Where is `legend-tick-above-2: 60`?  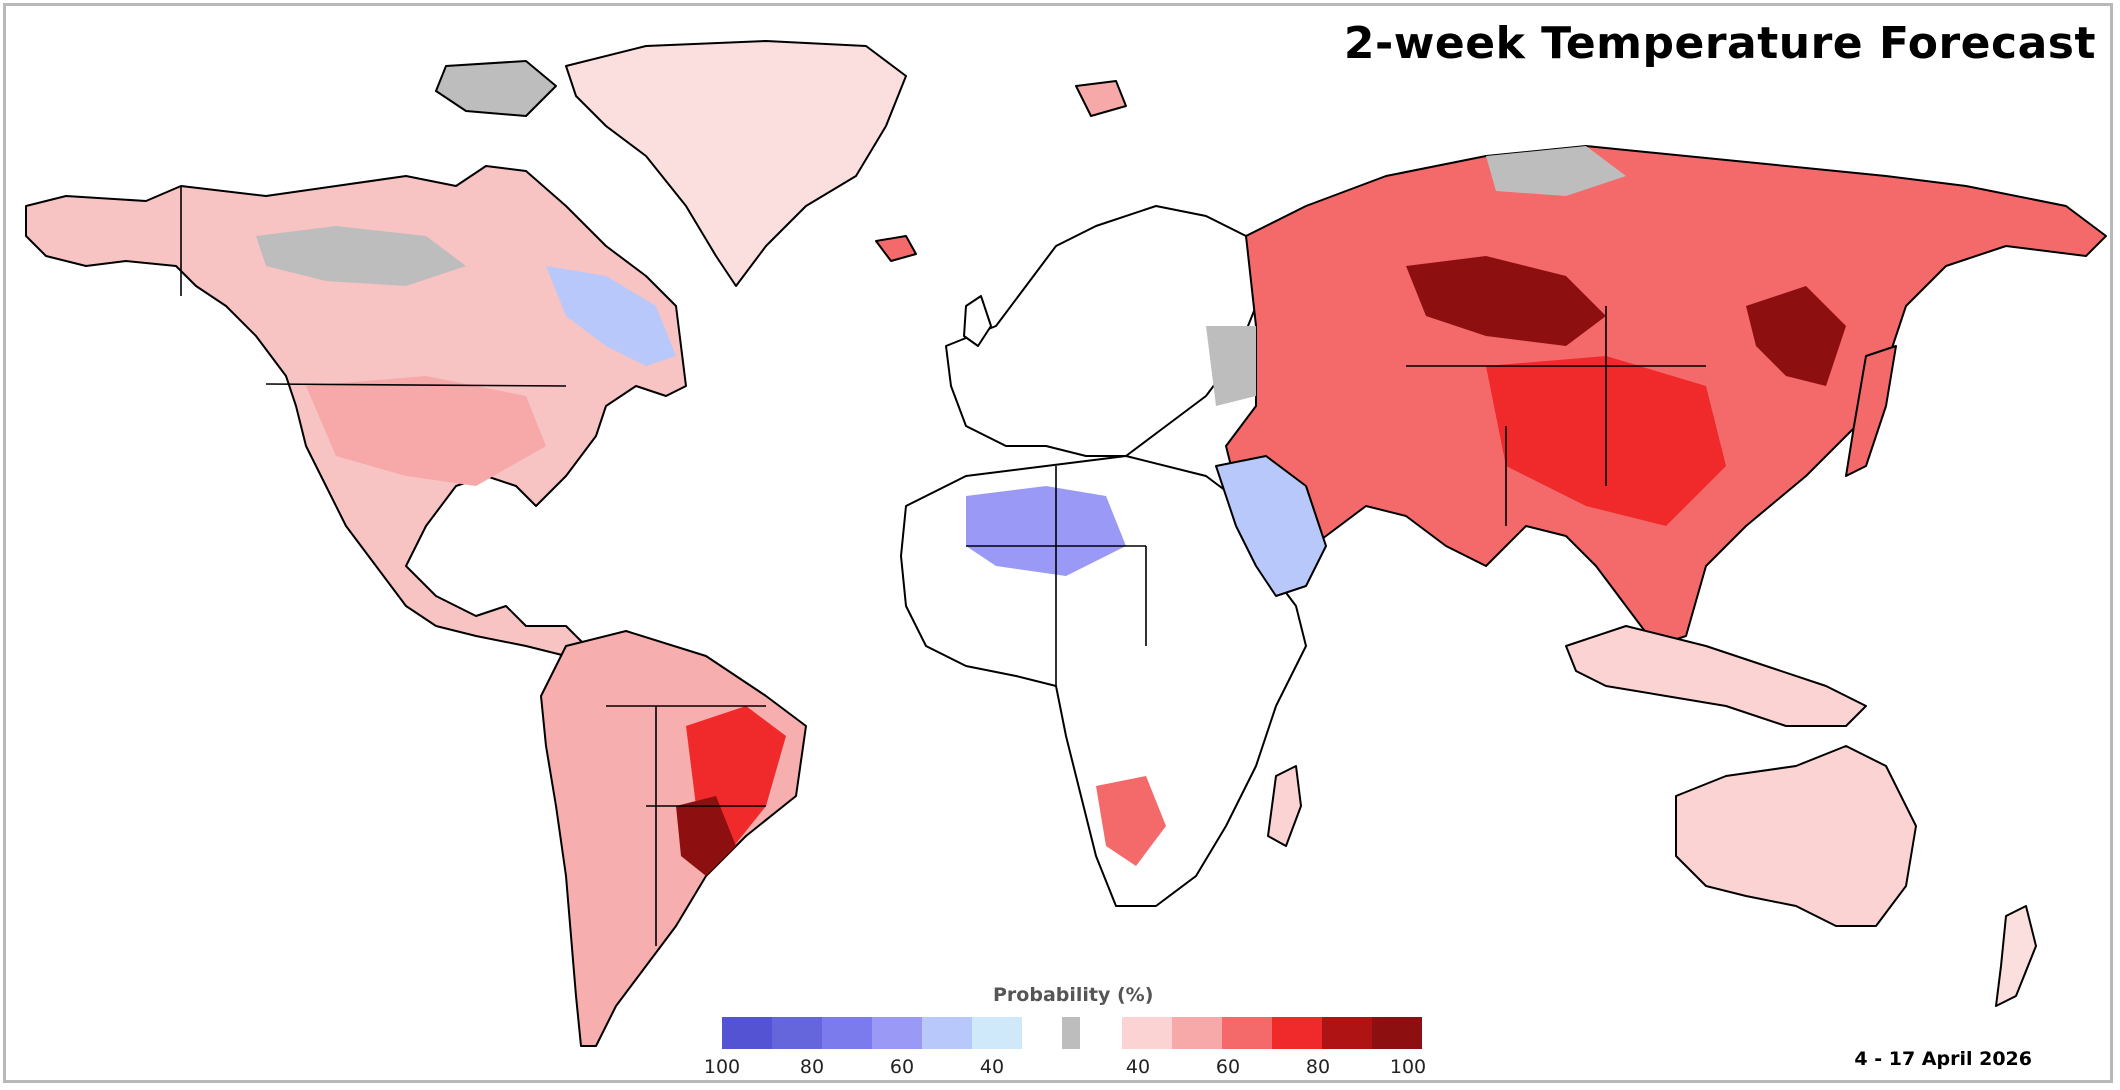 legend-tick-above-2: 60 is located at coordinates (1228, 1067).